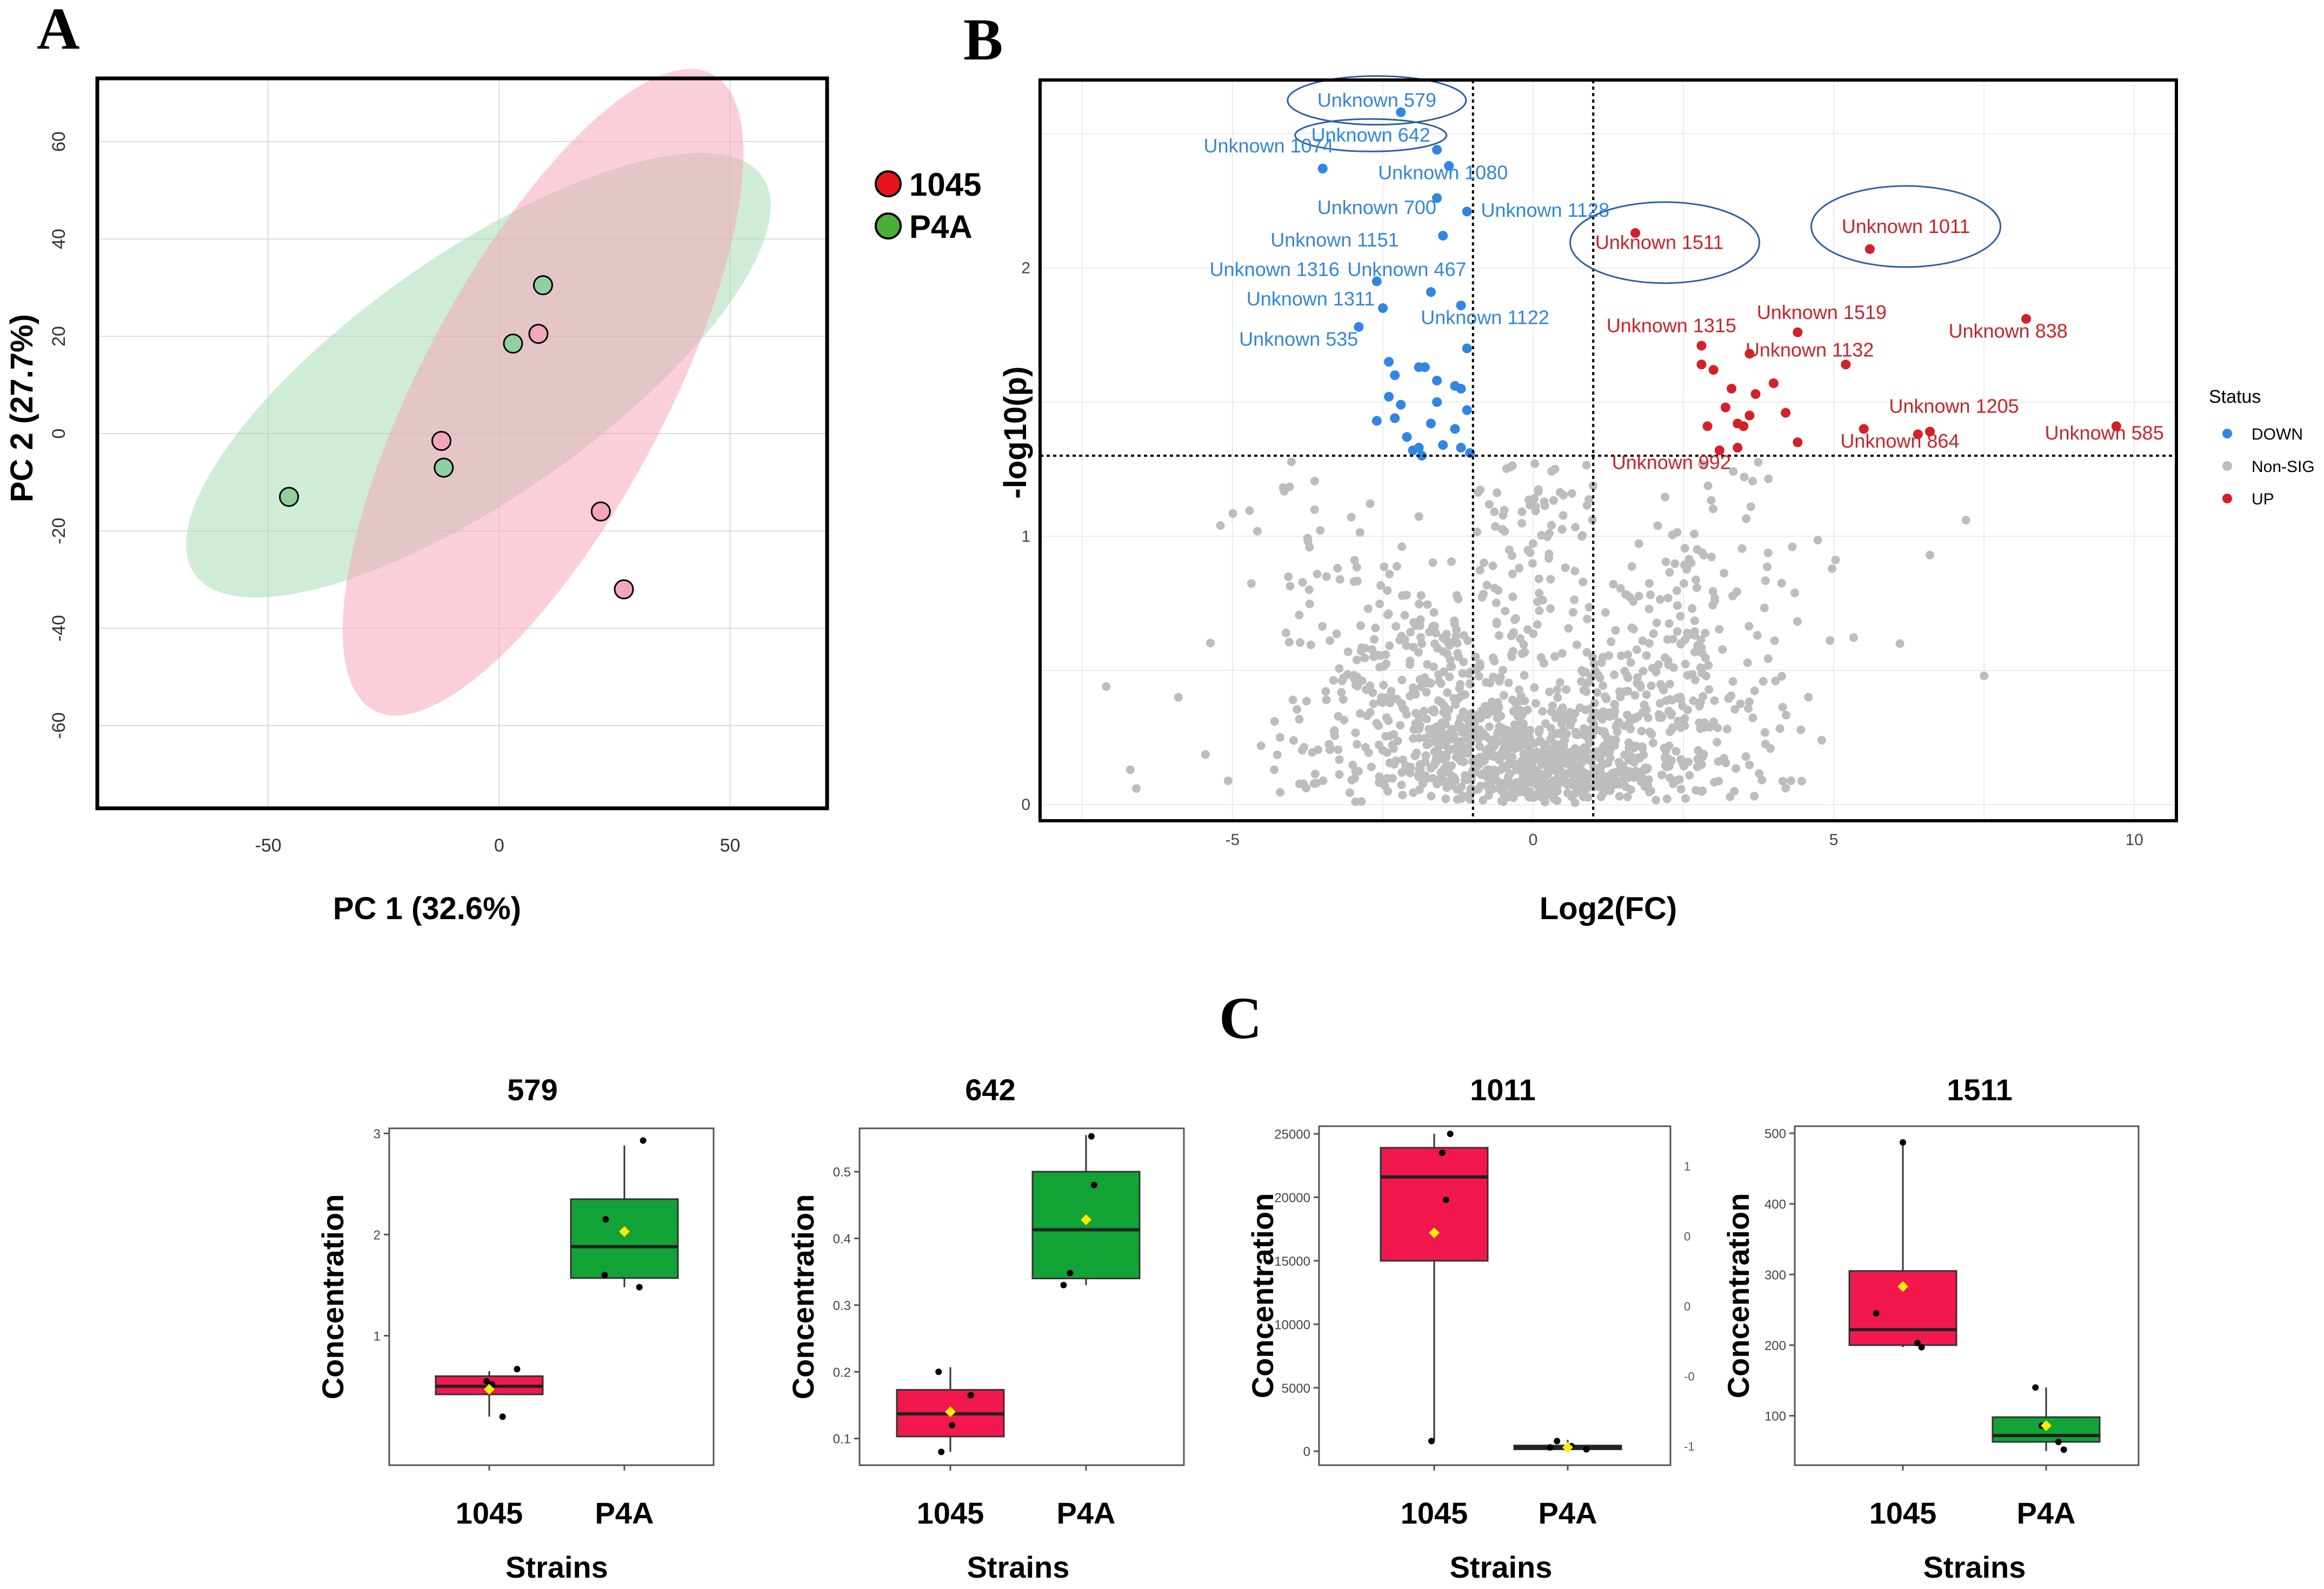 This screenshot has width=2324, height=1589. I want to click on box-579-box-p4a, so click(624, 1238).